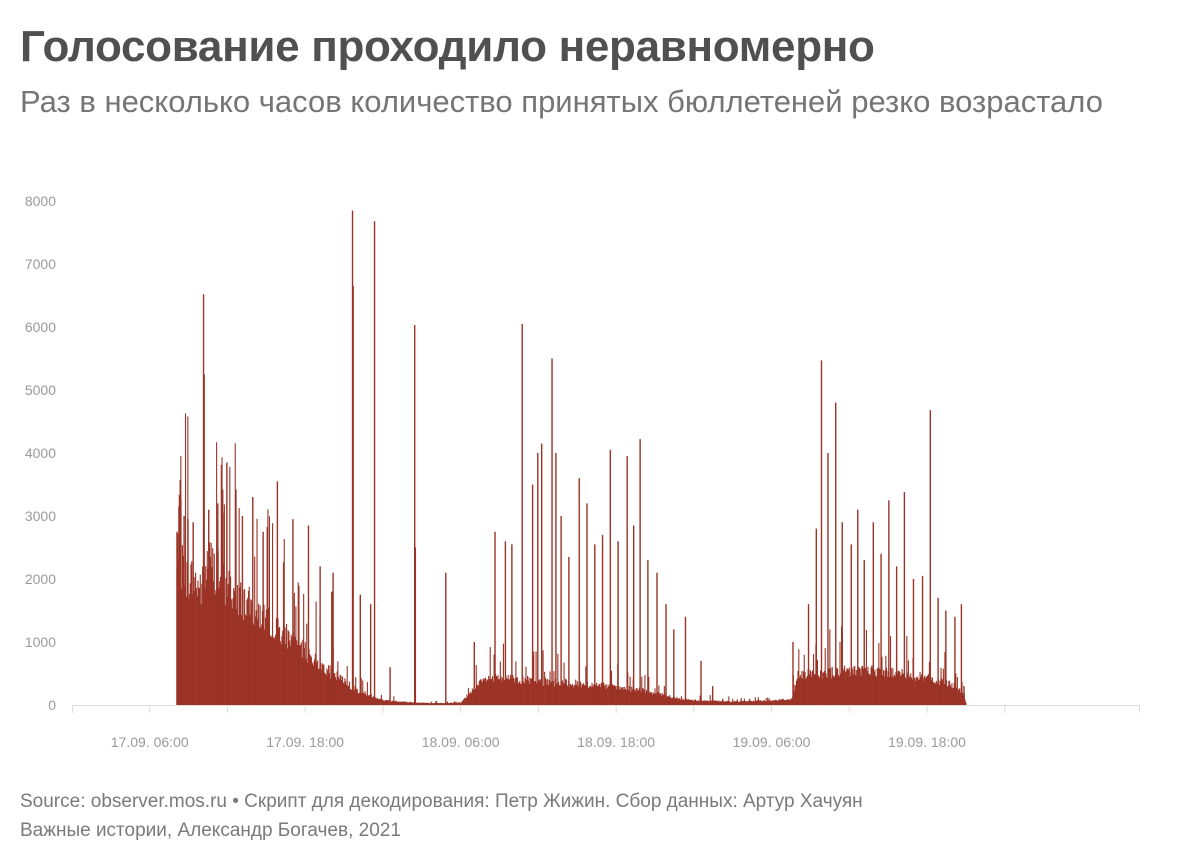  What do you see at coordinates (40, 642) in the screenshot?
I see `y-tick-label: 1000` at bounding box center [40, 642].